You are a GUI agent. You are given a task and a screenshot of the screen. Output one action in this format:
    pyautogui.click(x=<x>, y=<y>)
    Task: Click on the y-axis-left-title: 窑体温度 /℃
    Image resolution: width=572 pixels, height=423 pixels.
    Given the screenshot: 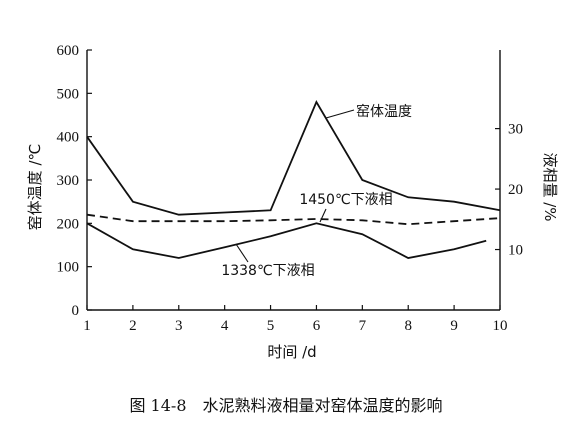 What is the action you would take?
    pyautogui.click(x=35, y=187)
    